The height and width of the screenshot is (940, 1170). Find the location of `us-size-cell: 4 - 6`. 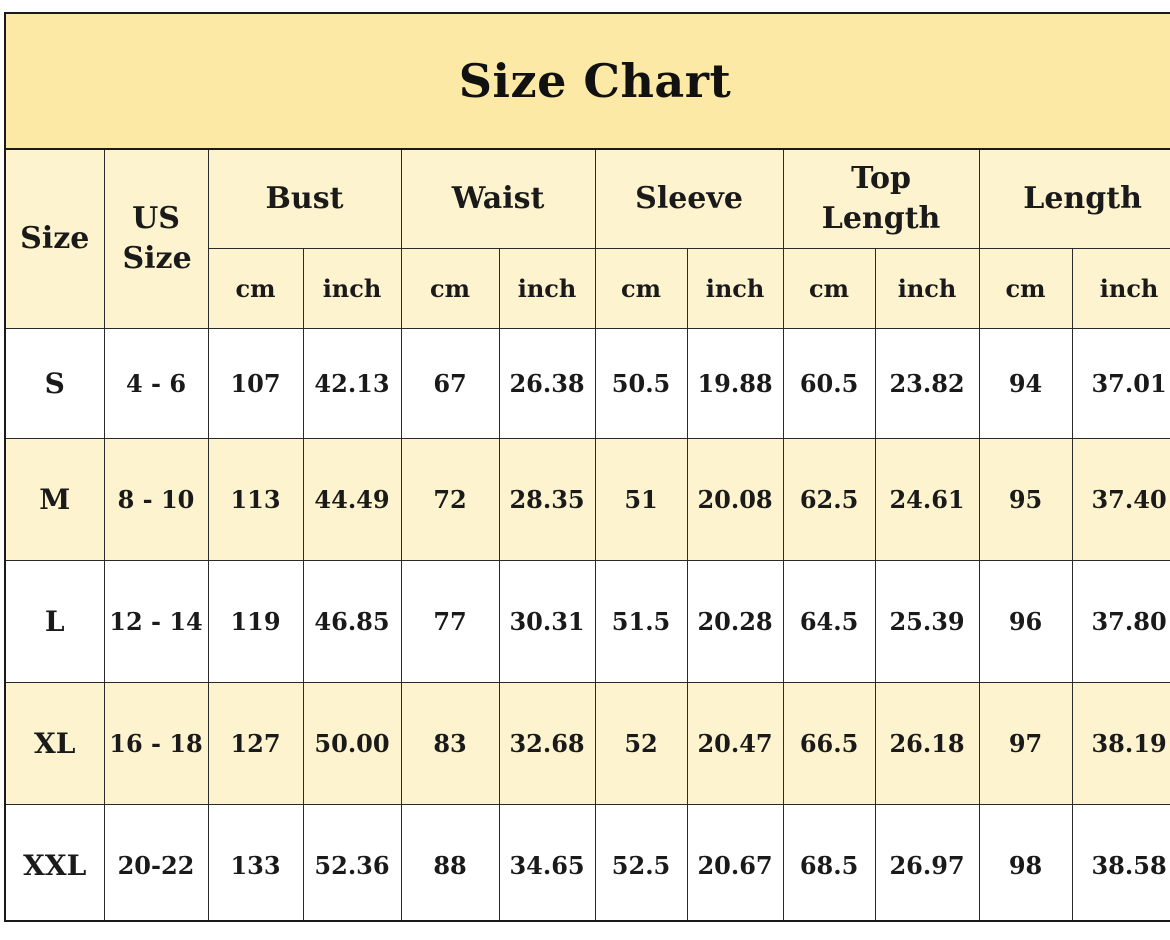

us-size-cell: 4 - 6 is located at coordinates (156, 383).